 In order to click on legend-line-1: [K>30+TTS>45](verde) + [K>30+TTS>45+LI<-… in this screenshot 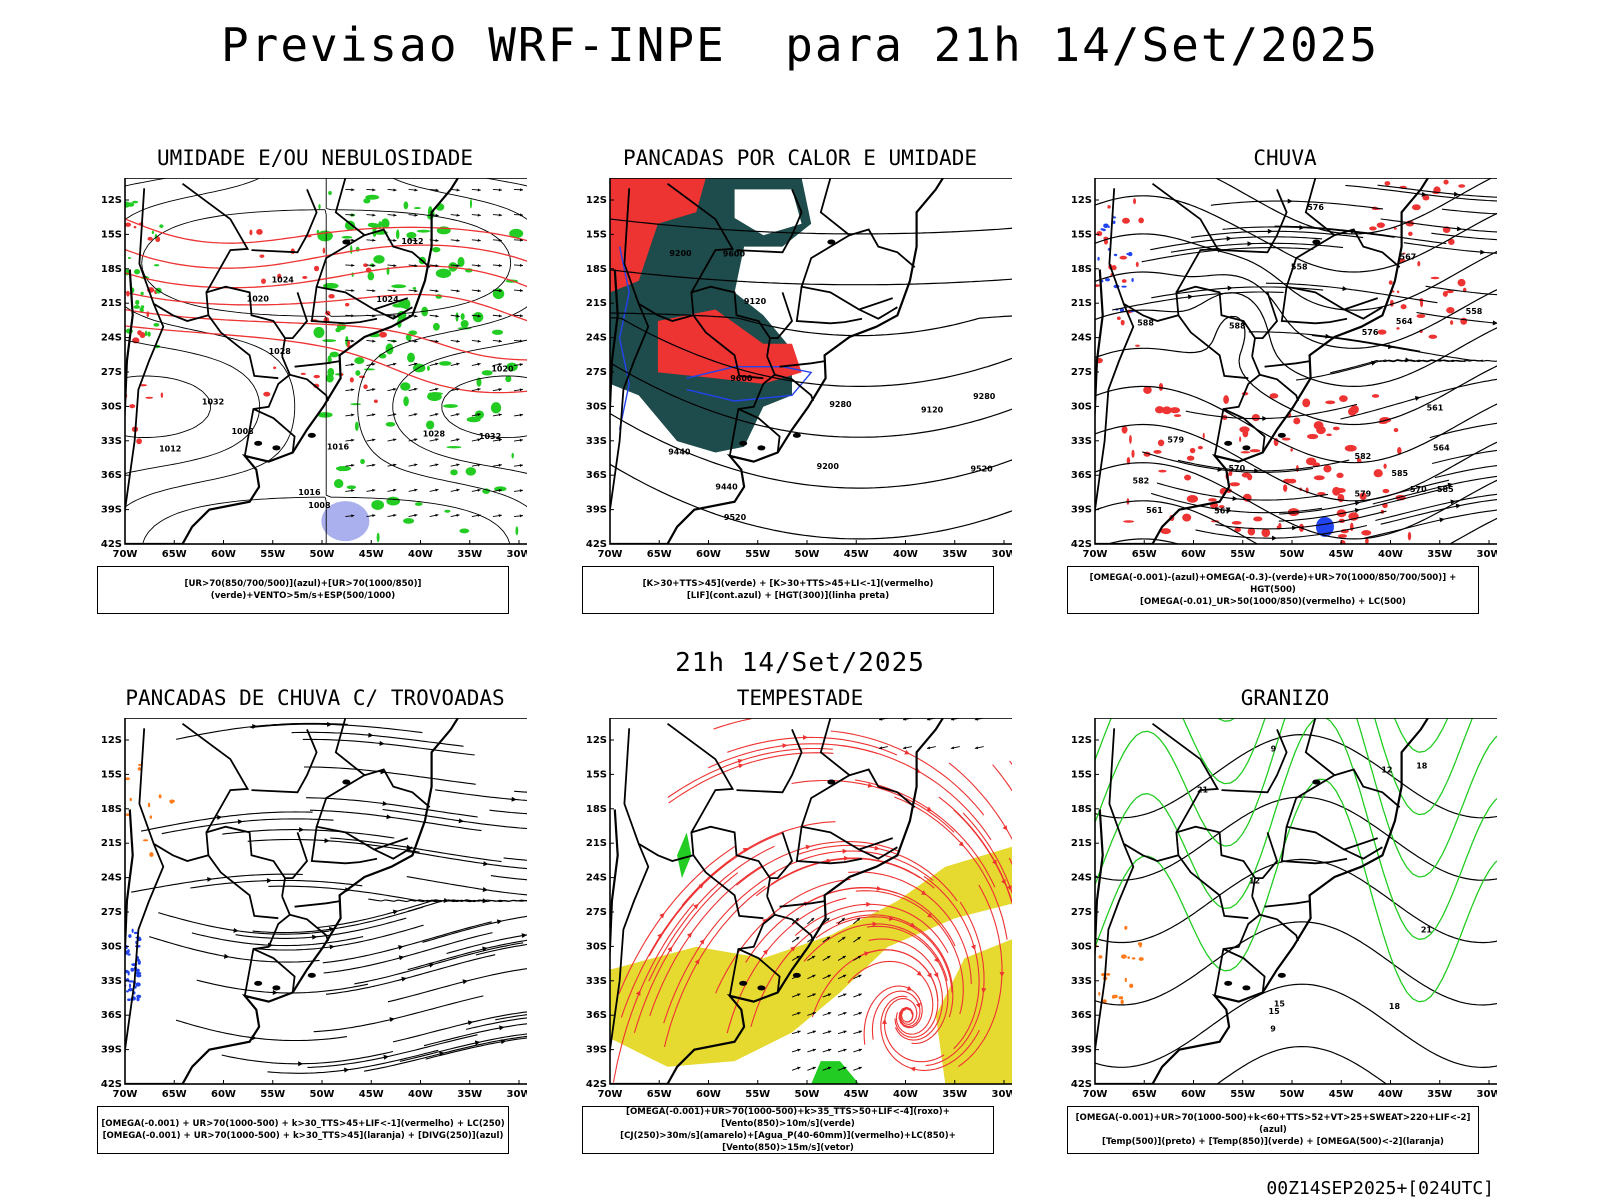, I will do `click(788, 584)`.